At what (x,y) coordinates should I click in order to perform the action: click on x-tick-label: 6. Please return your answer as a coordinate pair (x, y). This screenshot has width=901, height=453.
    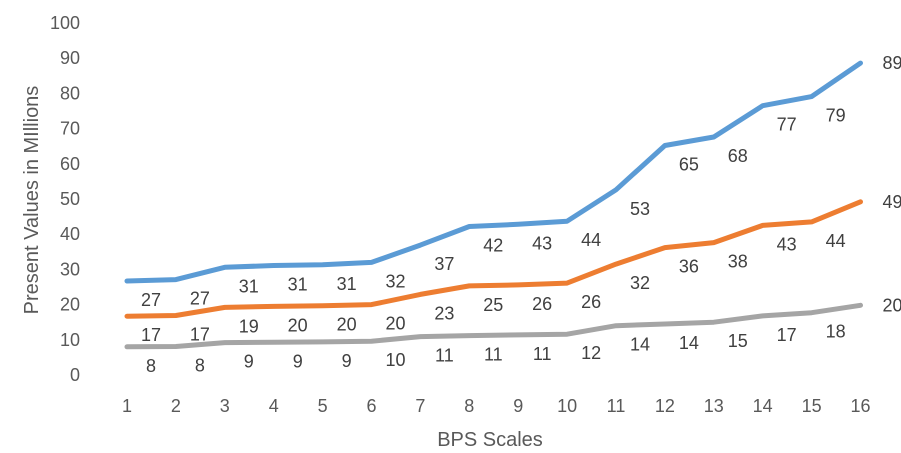
    Looking at the image, I should click on (371, 406).